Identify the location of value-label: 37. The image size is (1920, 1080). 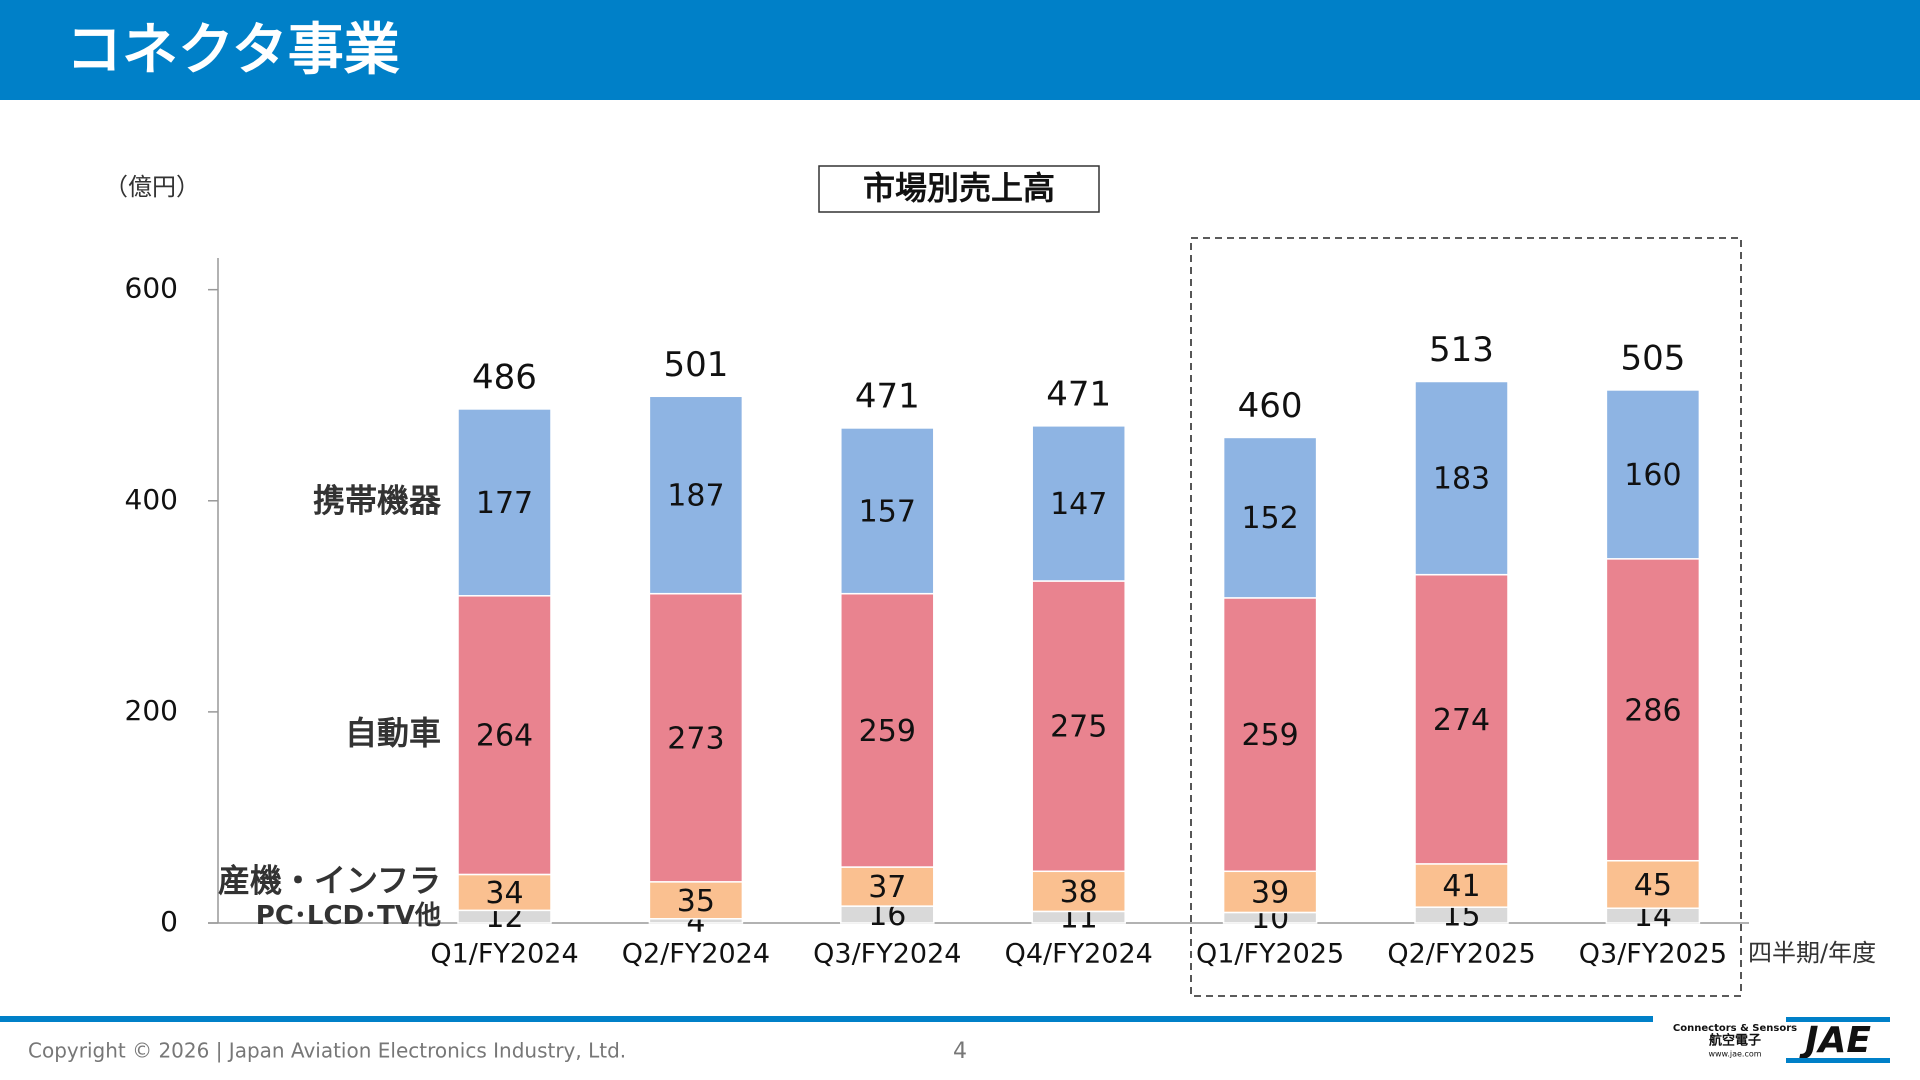
(887, 887).